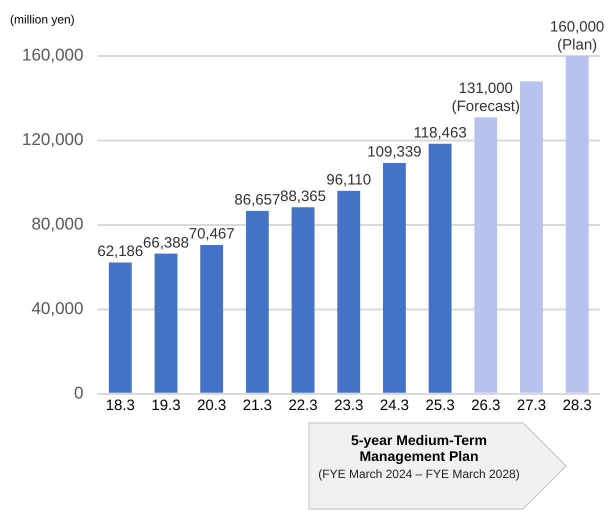 The width and height of the screenshot is (616, 521). Describe the element at coordinates (53, 55) in the screenshot. I see `y-tick-label: 160,000` at that location.